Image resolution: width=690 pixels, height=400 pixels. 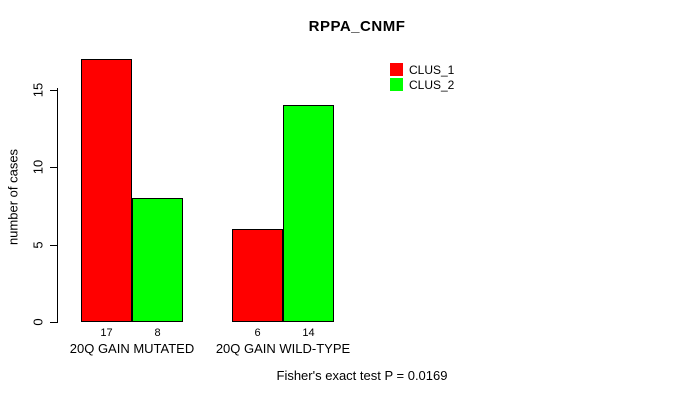 I want to click on legend-label: CLUS_2, so click(x=432, y=84).